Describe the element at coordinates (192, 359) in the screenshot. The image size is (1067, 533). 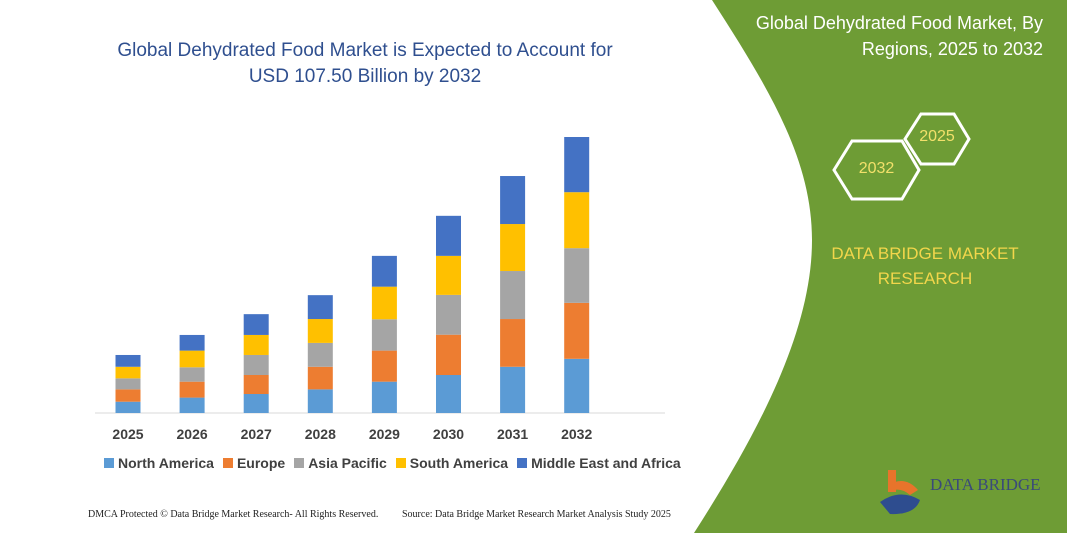
I see `bar-segment-2026-south-america` at that location.